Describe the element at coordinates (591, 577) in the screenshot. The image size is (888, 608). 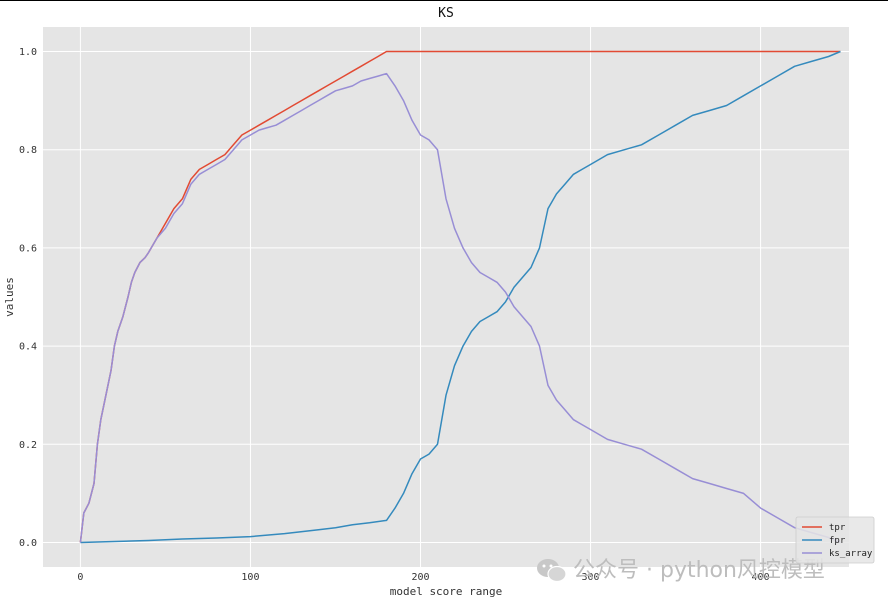
I see `x-tick-label: 300` at that location.